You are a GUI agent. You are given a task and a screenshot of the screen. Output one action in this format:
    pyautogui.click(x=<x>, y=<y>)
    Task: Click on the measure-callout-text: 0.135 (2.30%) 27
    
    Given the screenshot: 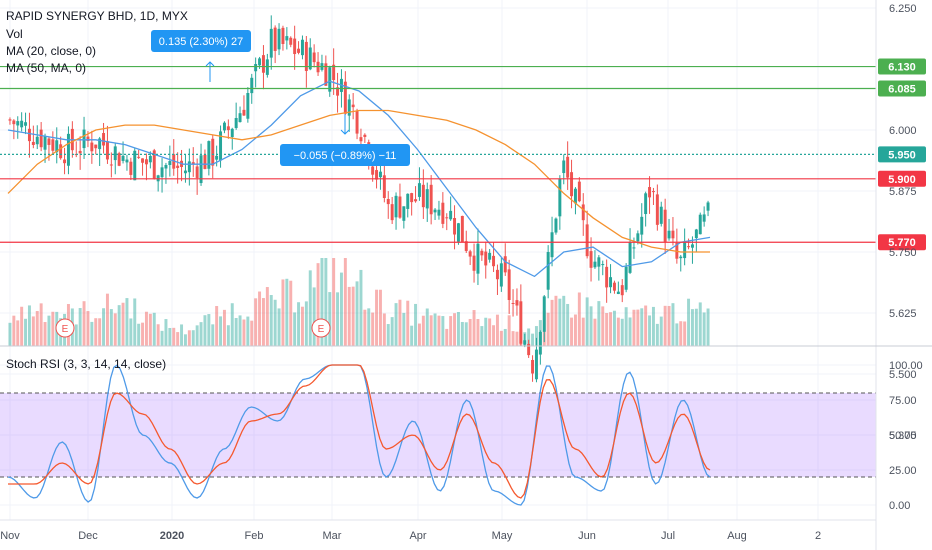 What is the action you would take?
    pyautogui.click(x=201, y=42)
    